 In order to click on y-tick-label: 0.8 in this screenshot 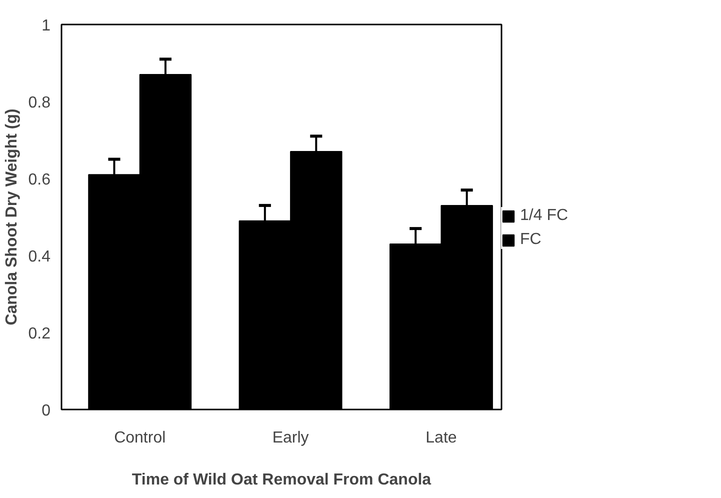, I will do `click(39, 103)`.